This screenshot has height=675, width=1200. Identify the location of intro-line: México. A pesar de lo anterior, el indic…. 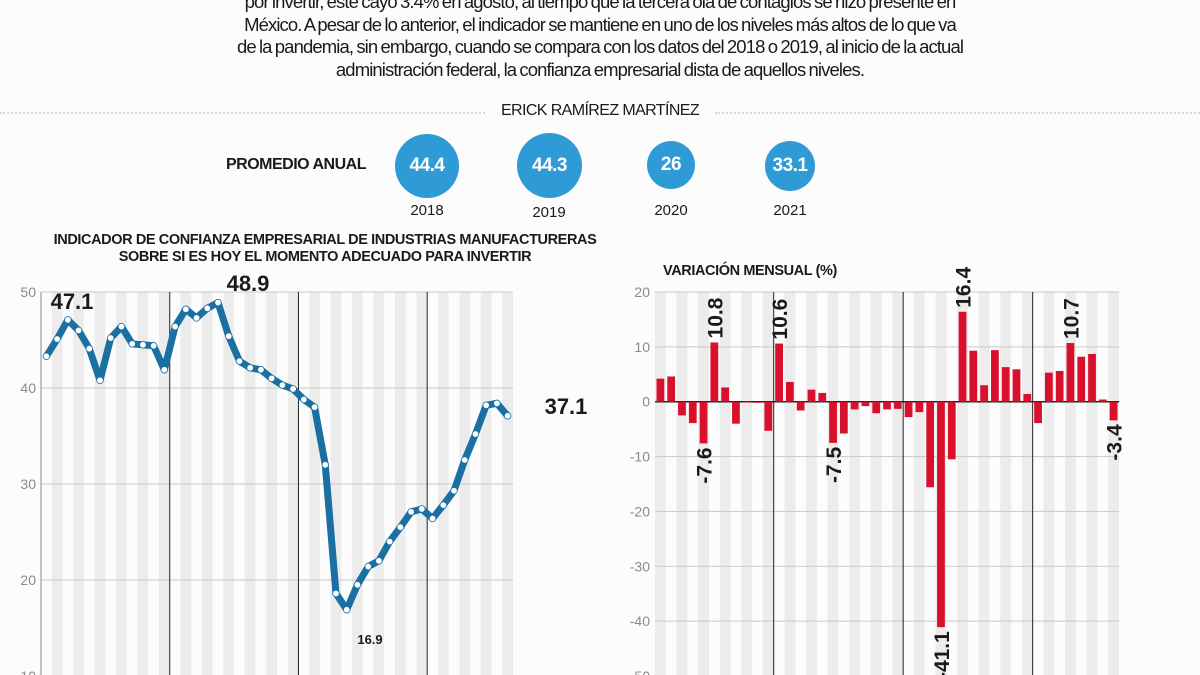
(600, 24).